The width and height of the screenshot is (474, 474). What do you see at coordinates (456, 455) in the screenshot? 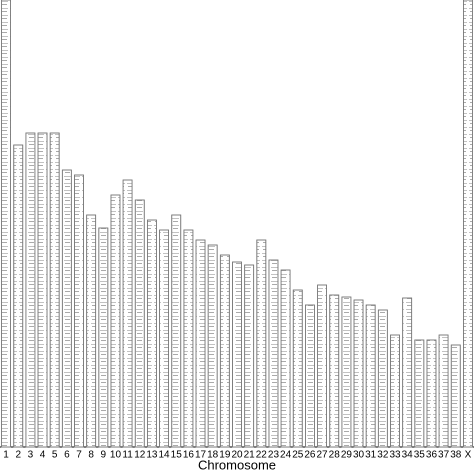
I see `x-tick-label: 38` at bounding box center [456, 455].